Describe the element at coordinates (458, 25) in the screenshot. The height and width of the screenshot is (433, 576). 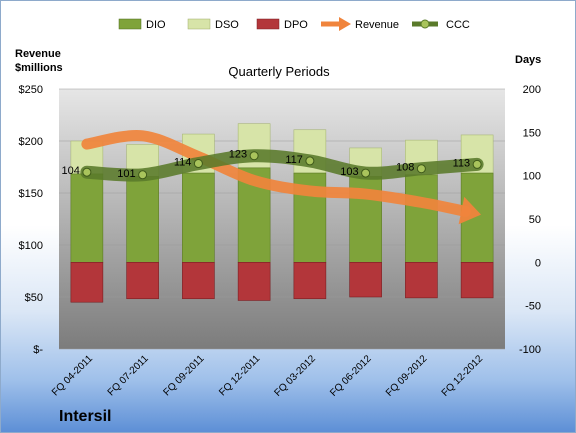
I see `legend-label-ccc: CCC` at that location.